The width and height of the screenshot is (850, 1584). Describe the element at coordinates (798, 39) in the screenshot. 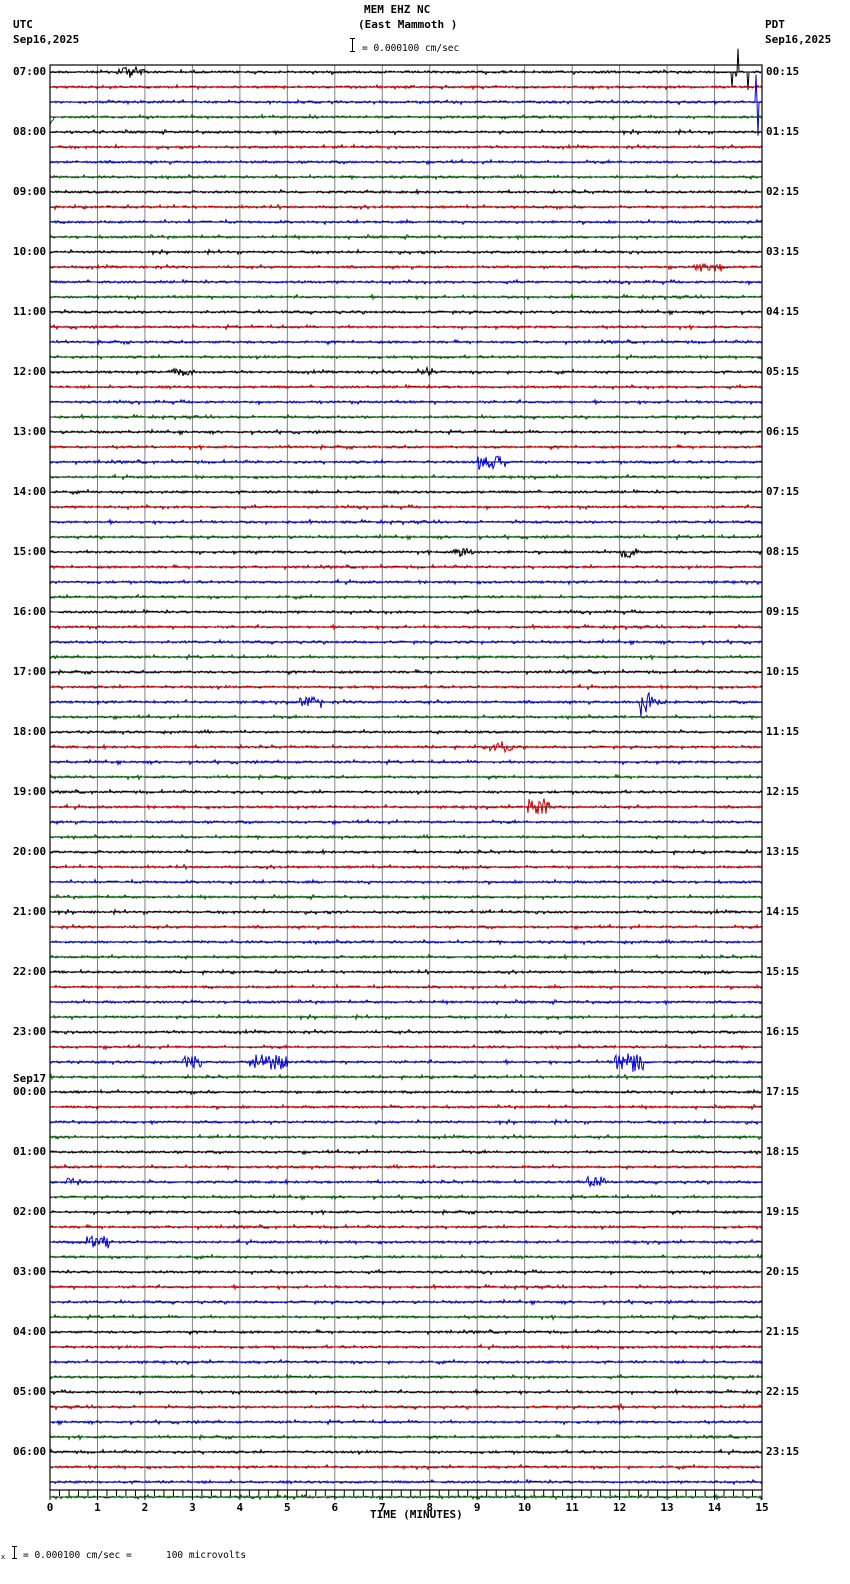

I see `right-date: Sep16,2025` at that location.